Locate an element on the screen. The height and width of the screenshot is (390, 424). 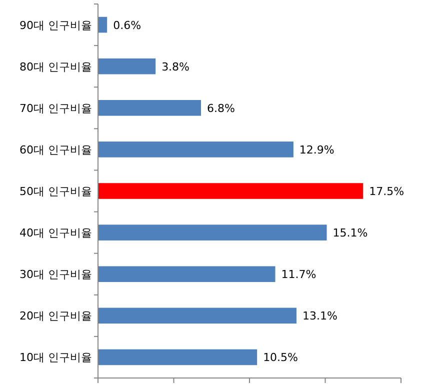
y-tick-label: 40대 인구비율 is located at coordinates (56, 233).